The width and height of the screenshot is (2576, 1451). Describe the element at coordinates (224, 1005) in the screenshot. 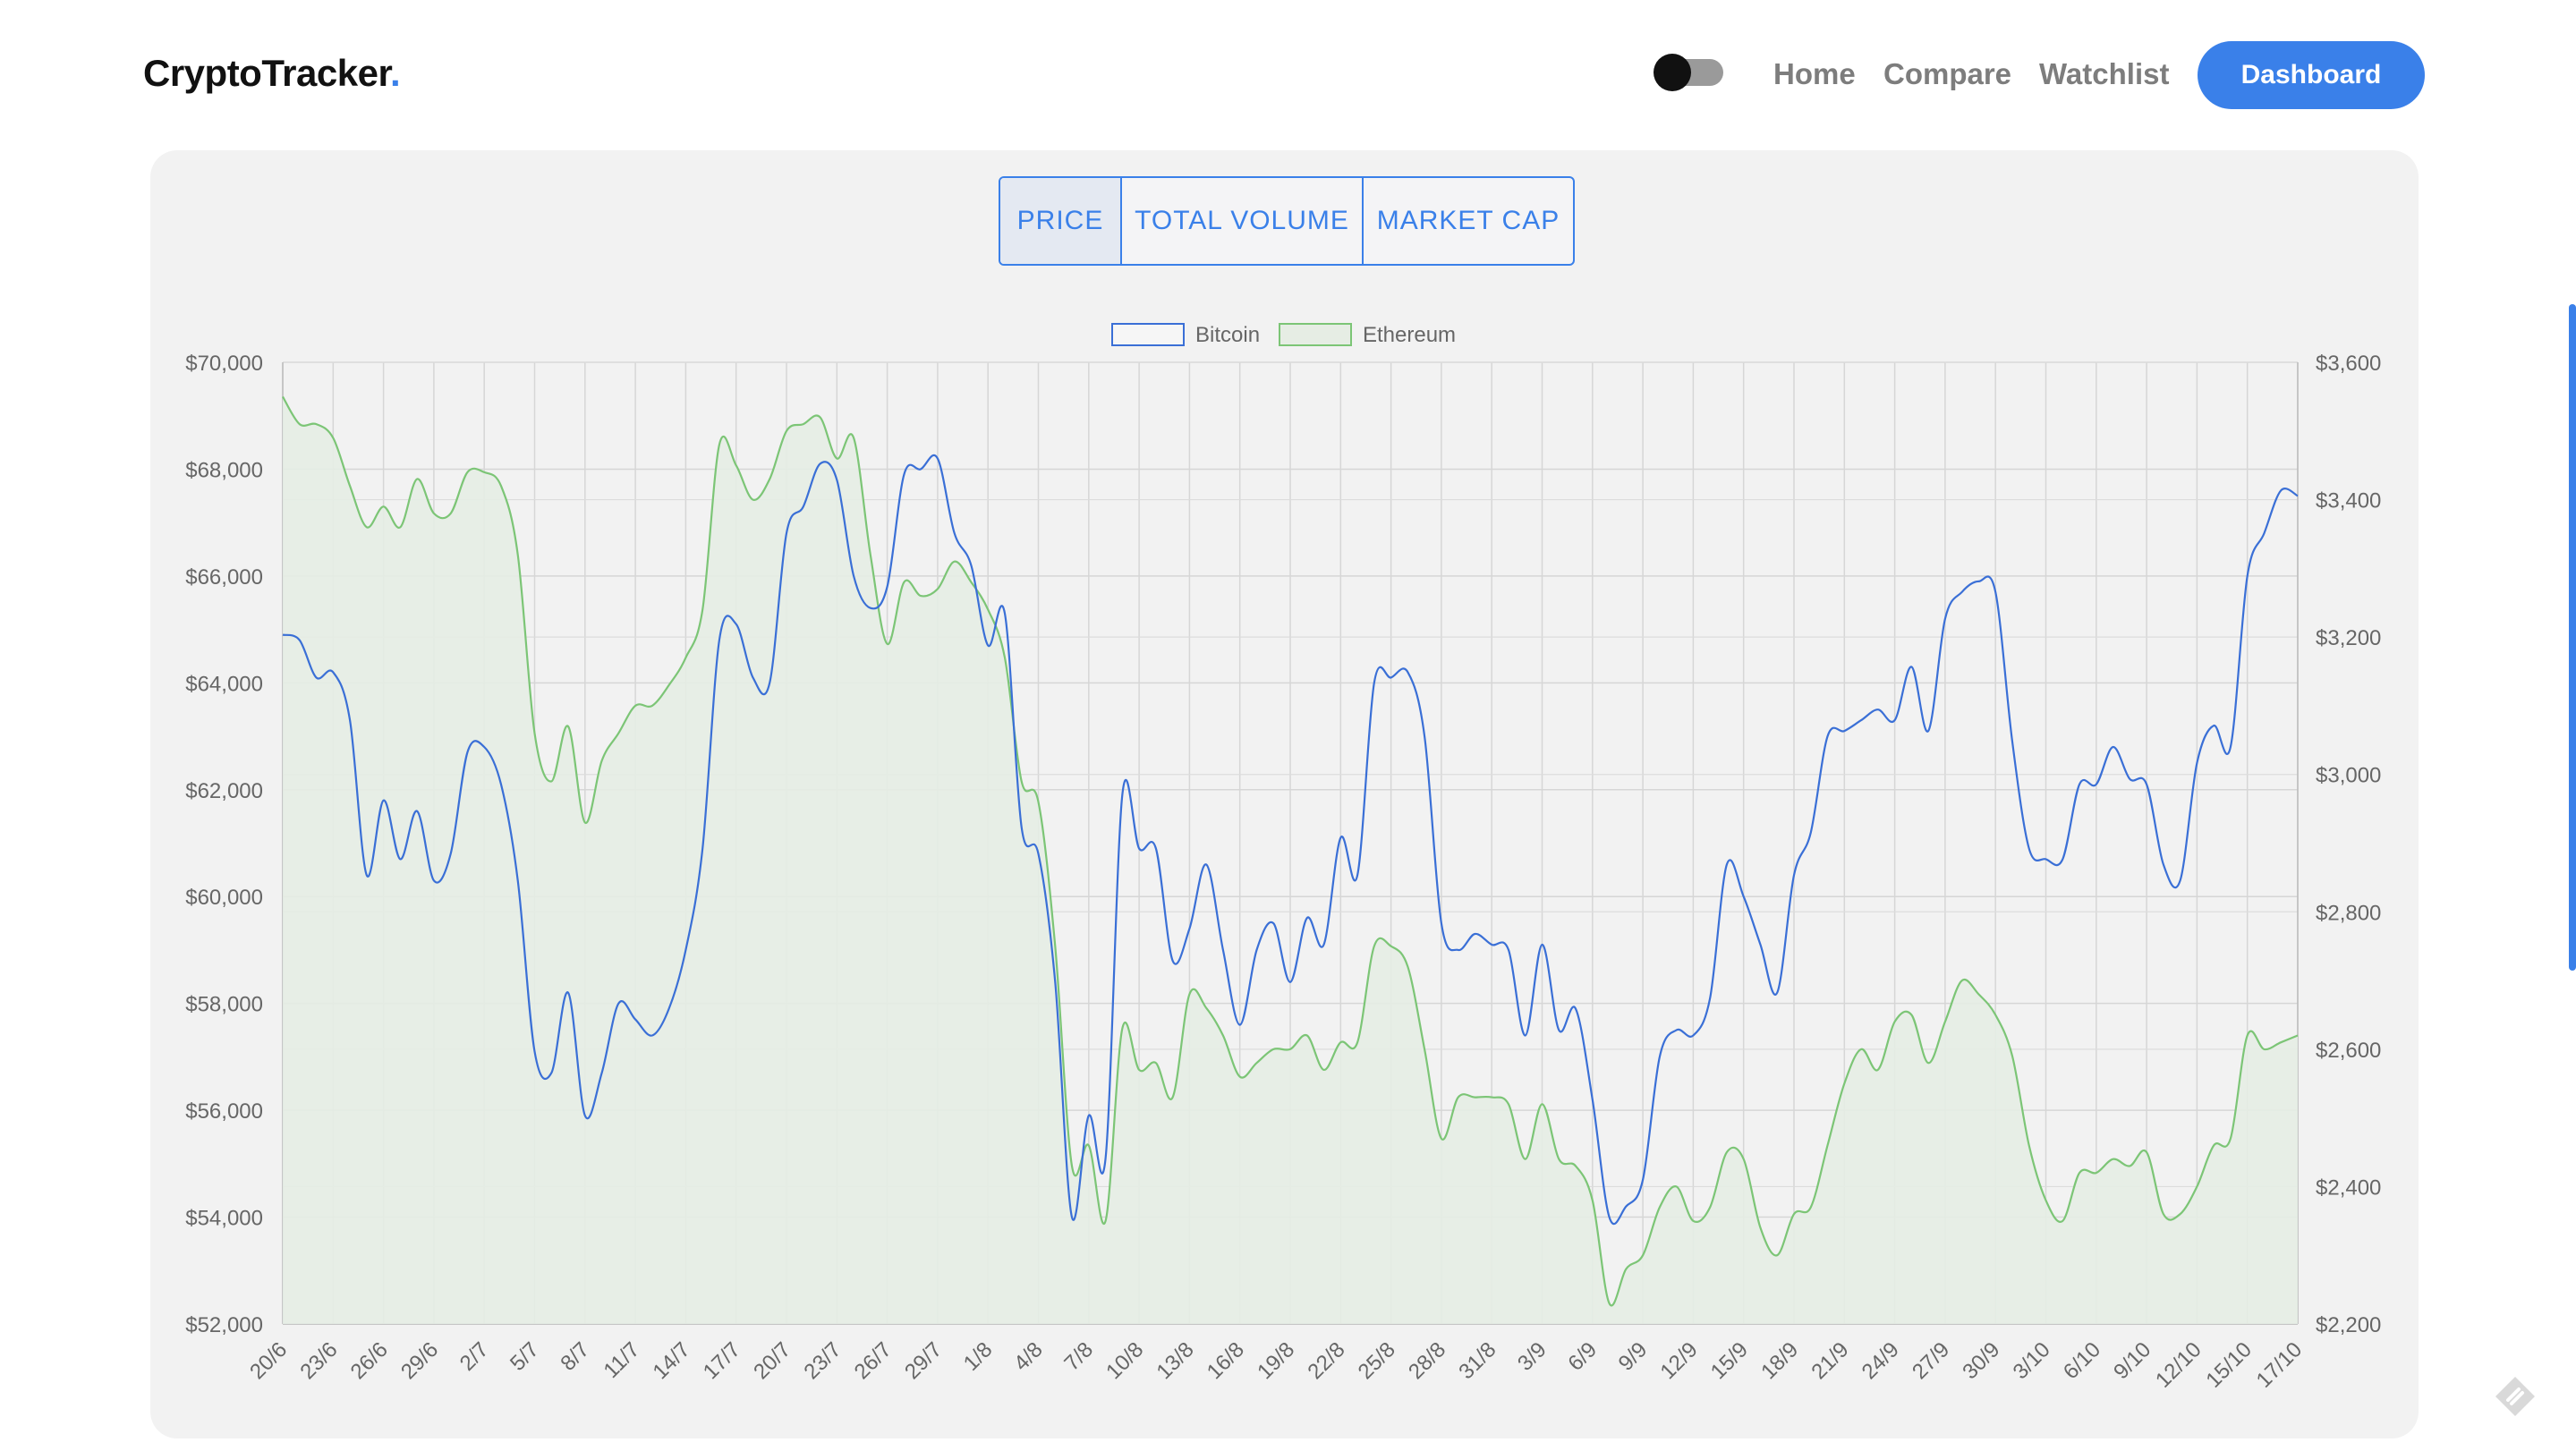

I see `y-left-tick-label: $58,000` at that location.